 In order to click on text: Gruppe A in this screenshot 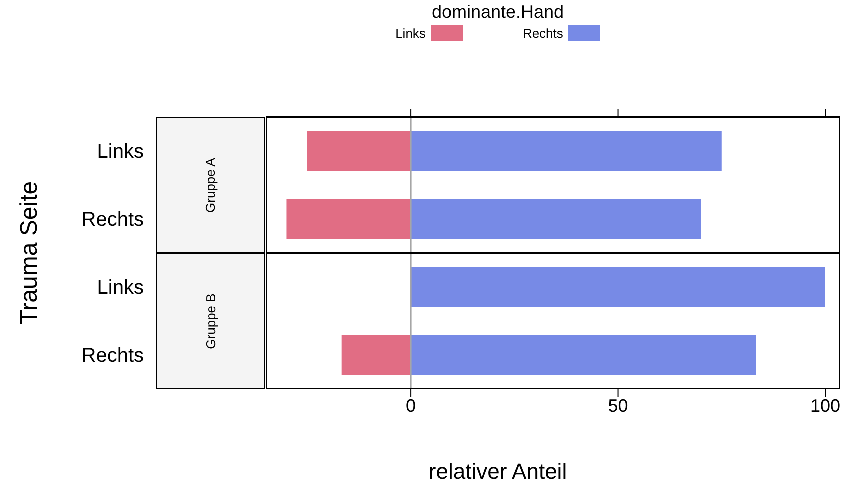, I will do `click(210, 185)`.